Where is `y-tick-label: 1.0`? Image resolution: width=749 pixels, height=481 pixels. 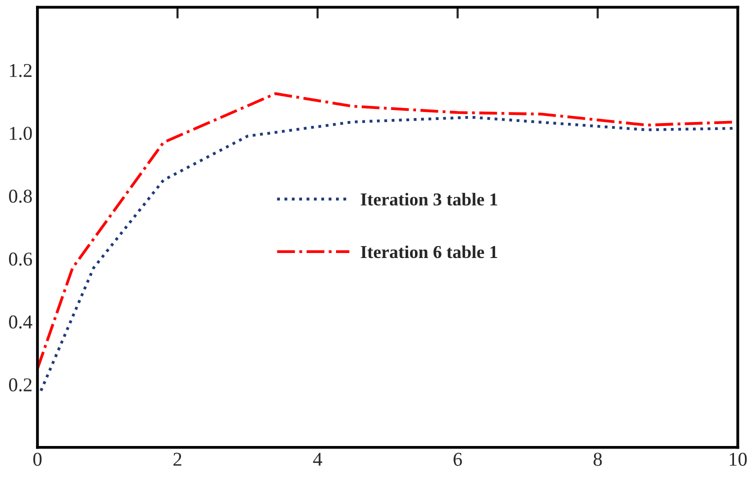
y-tick-label: 1.0 is located at coordinates (21, 133).